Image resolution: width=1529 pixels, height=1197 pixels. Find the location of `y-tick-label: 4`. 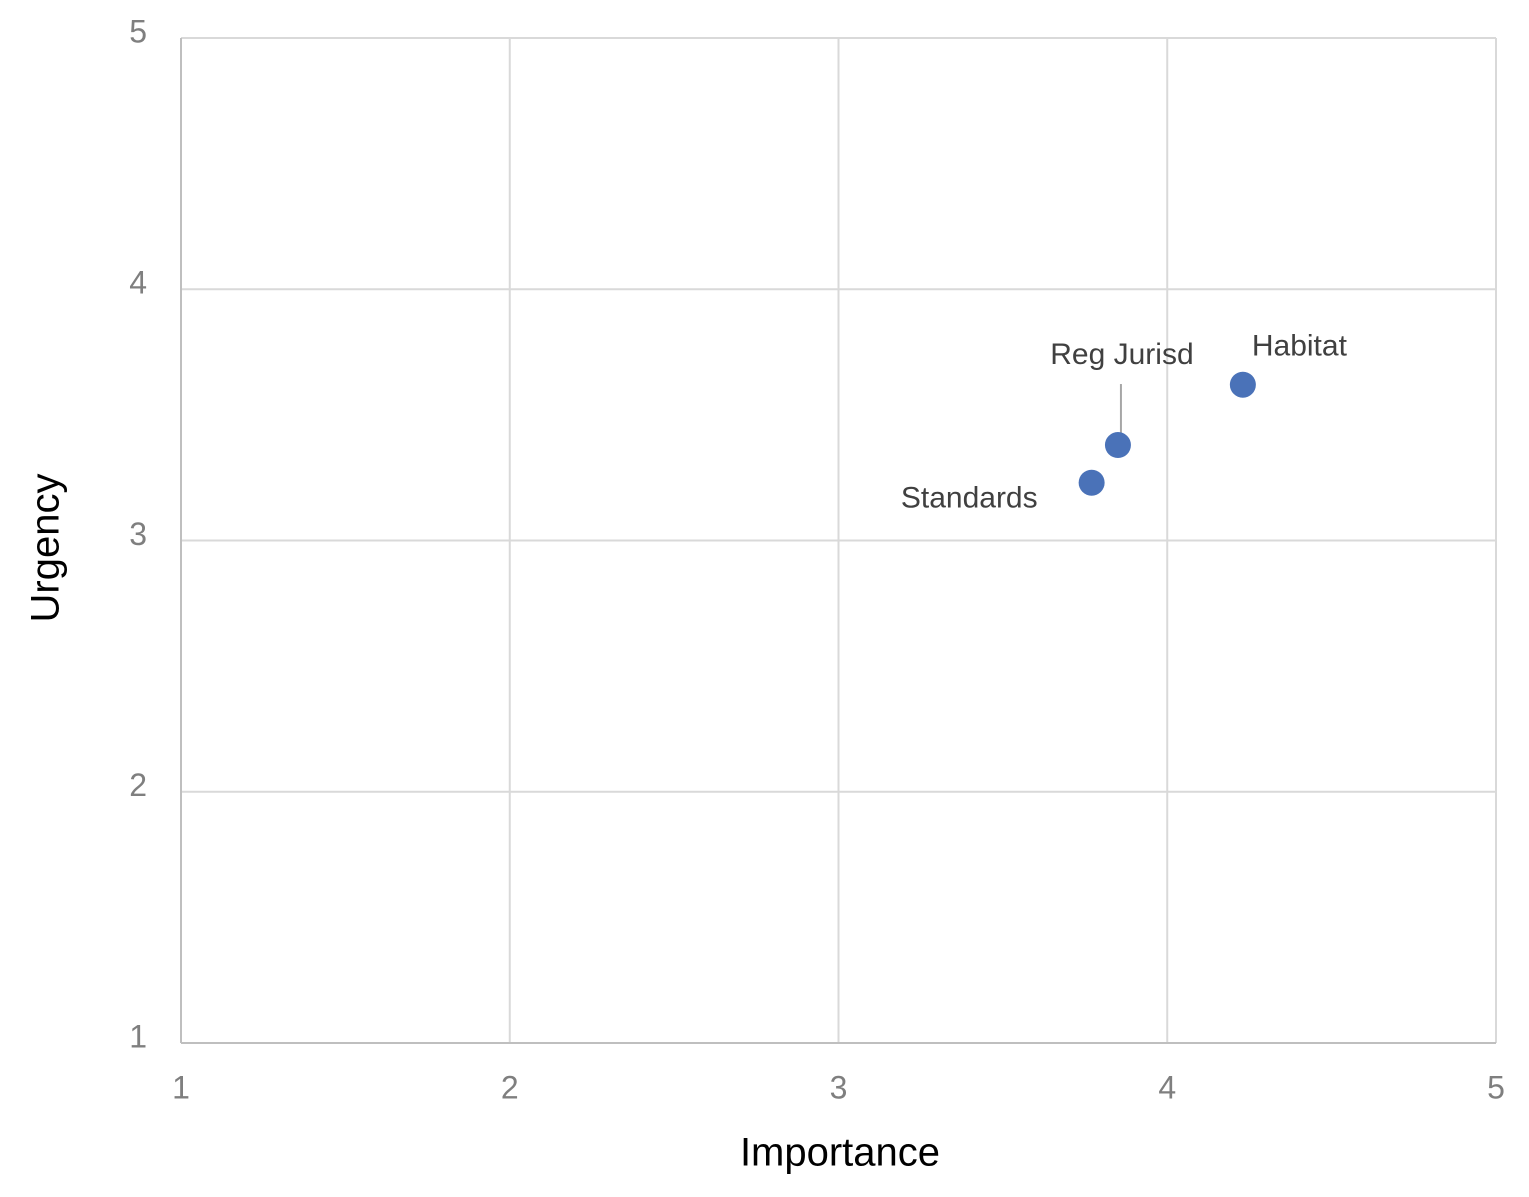

y-tick-label: 4 is located at coordinates (138, 283).